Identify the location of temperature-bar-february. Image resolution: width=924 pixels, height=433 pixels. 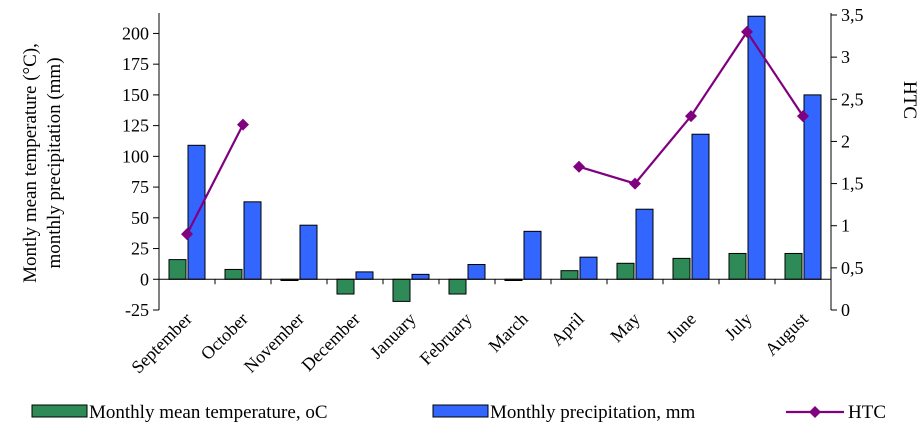
(457, 286).